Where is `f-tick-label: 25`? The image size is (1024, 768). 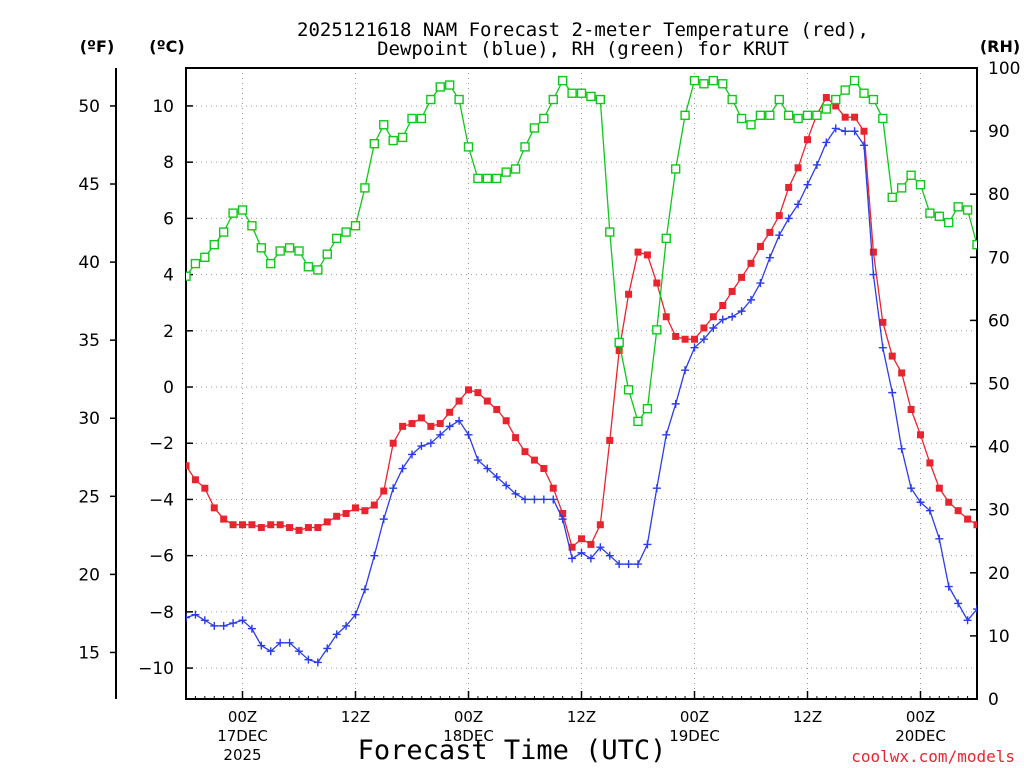
f-tick-label: 25 is located at coordinates (89, 497).